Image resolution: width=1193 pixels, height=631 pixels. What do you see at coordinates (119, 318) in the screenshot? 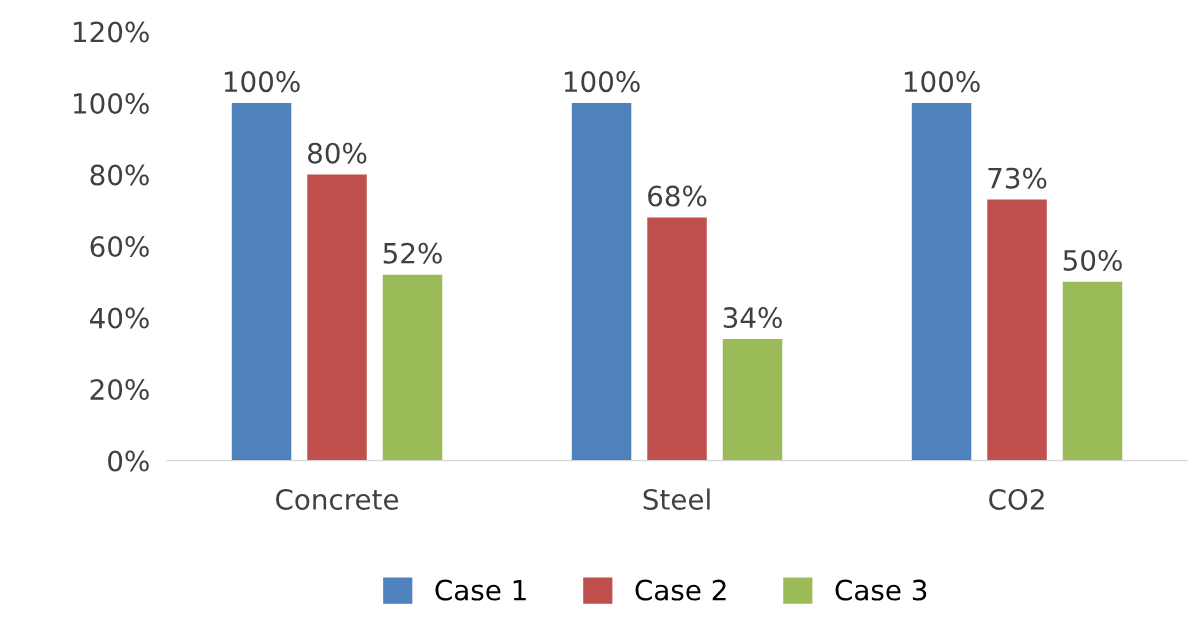
I see `y-tick-label: 40%` at bounding box center [119, 318].